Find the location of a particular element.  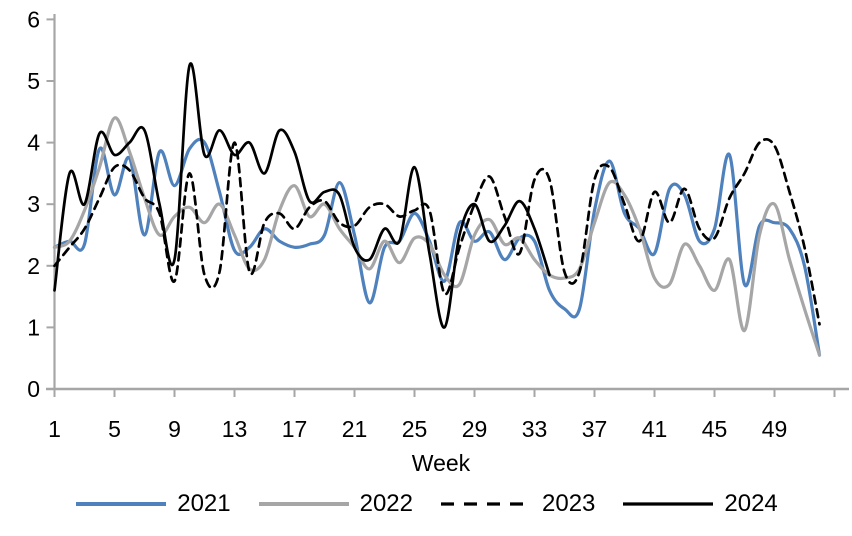

y-tick-label: 3 is located at coordinates (33, 204).